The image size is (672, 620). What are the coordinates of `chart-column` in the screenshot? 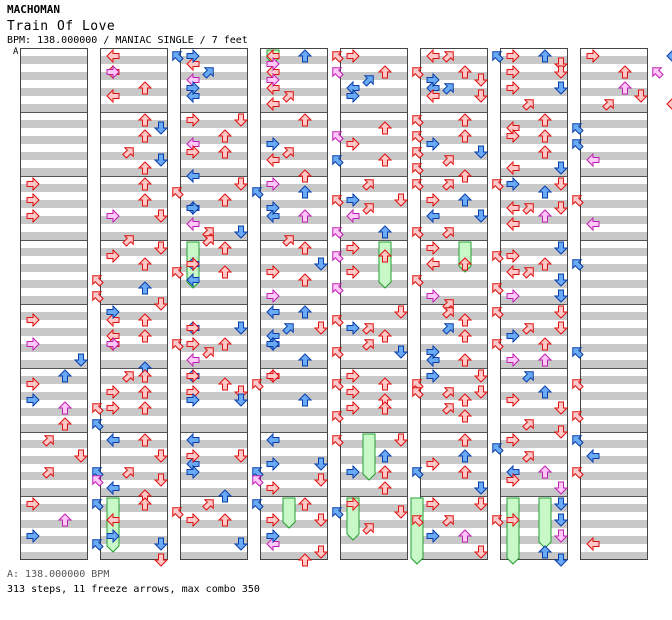 It's located at (214, 304).